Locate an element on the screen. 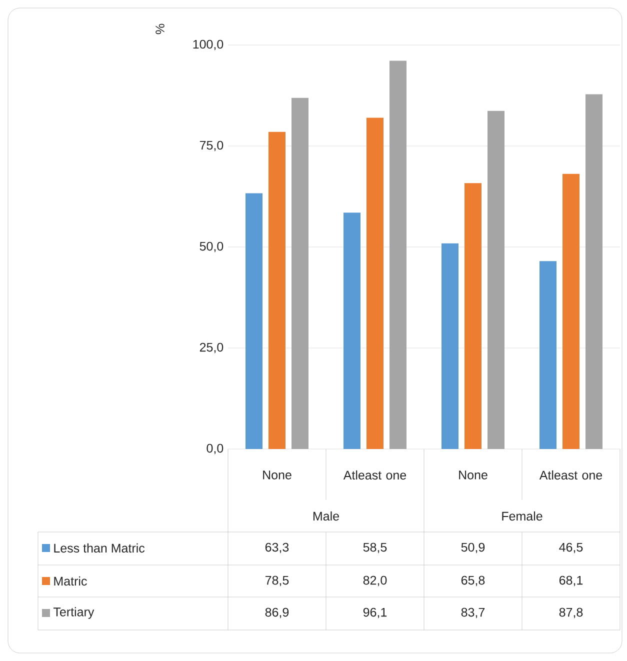  data-label: 50,9 is located at coordinates (473, 548).